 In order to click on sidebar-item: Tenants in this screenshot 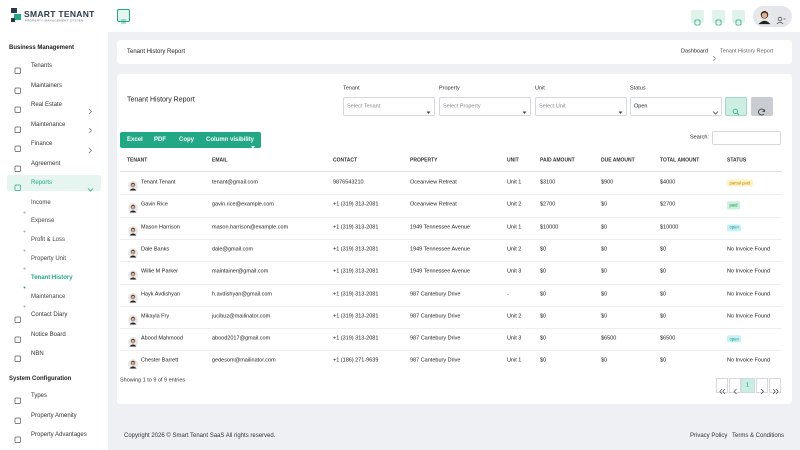, I will do `click(42, 66)`.